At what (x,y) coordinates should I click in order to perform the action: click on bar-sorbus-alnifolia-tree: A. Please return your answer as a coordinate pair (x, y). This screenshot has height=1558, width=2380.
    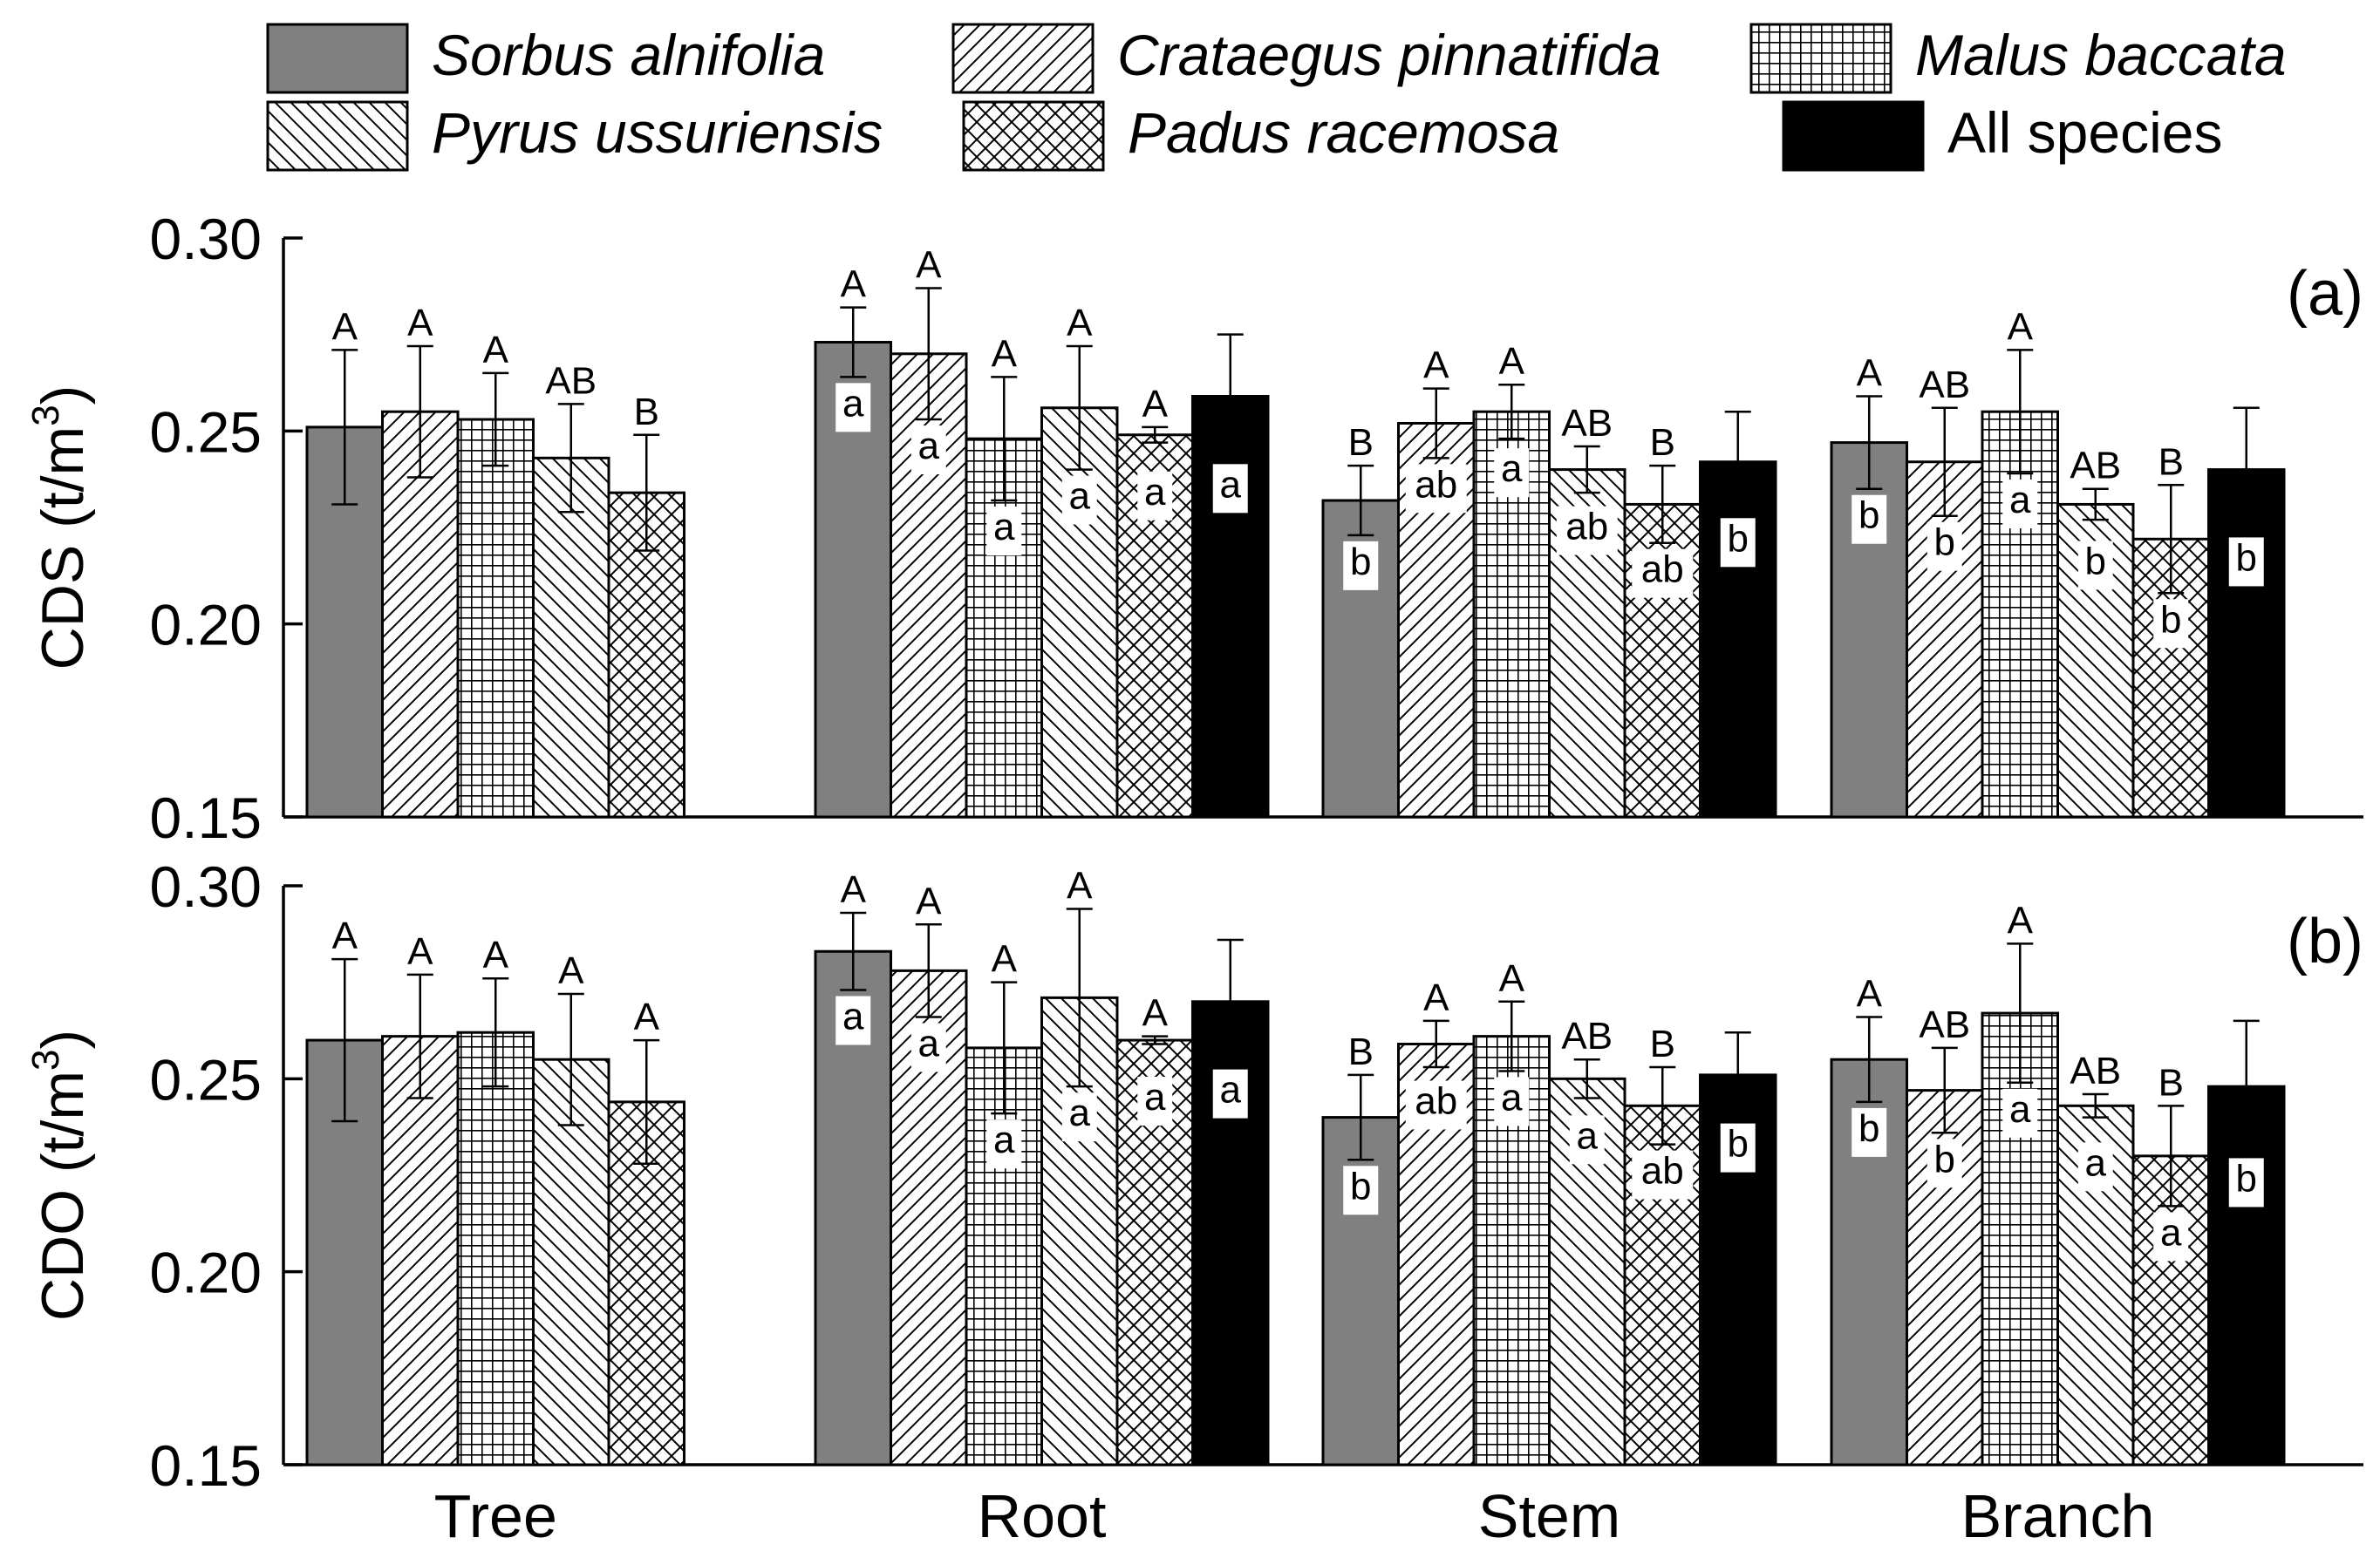
    Looking at the image, I should click on (344, 1190).